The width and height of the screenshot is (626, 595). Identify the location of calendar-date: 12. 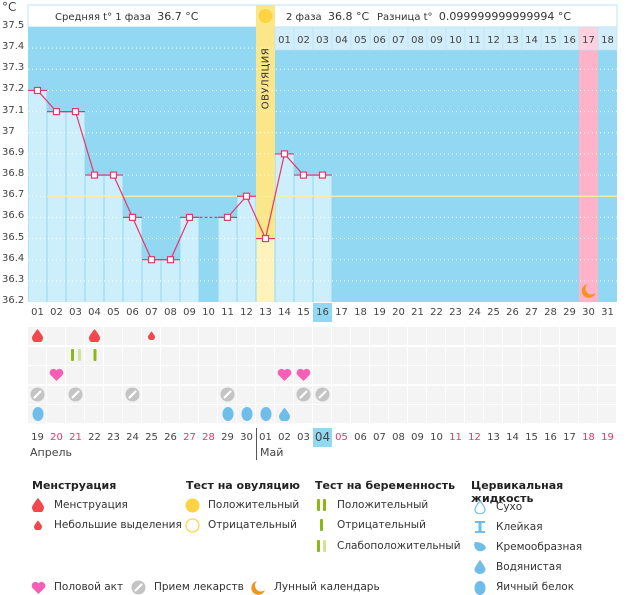
(474, 437).